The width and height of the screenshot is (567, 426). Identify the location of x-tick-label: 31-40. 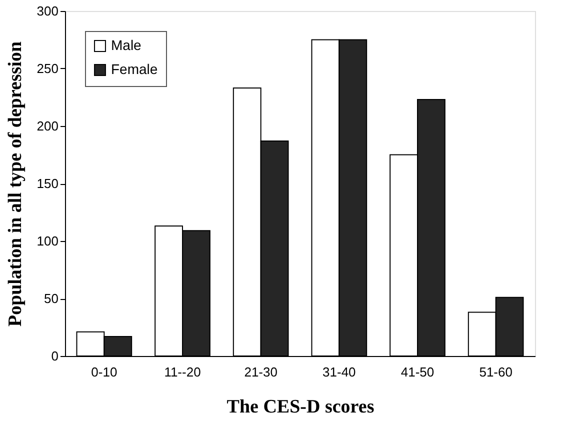
(339, 372).